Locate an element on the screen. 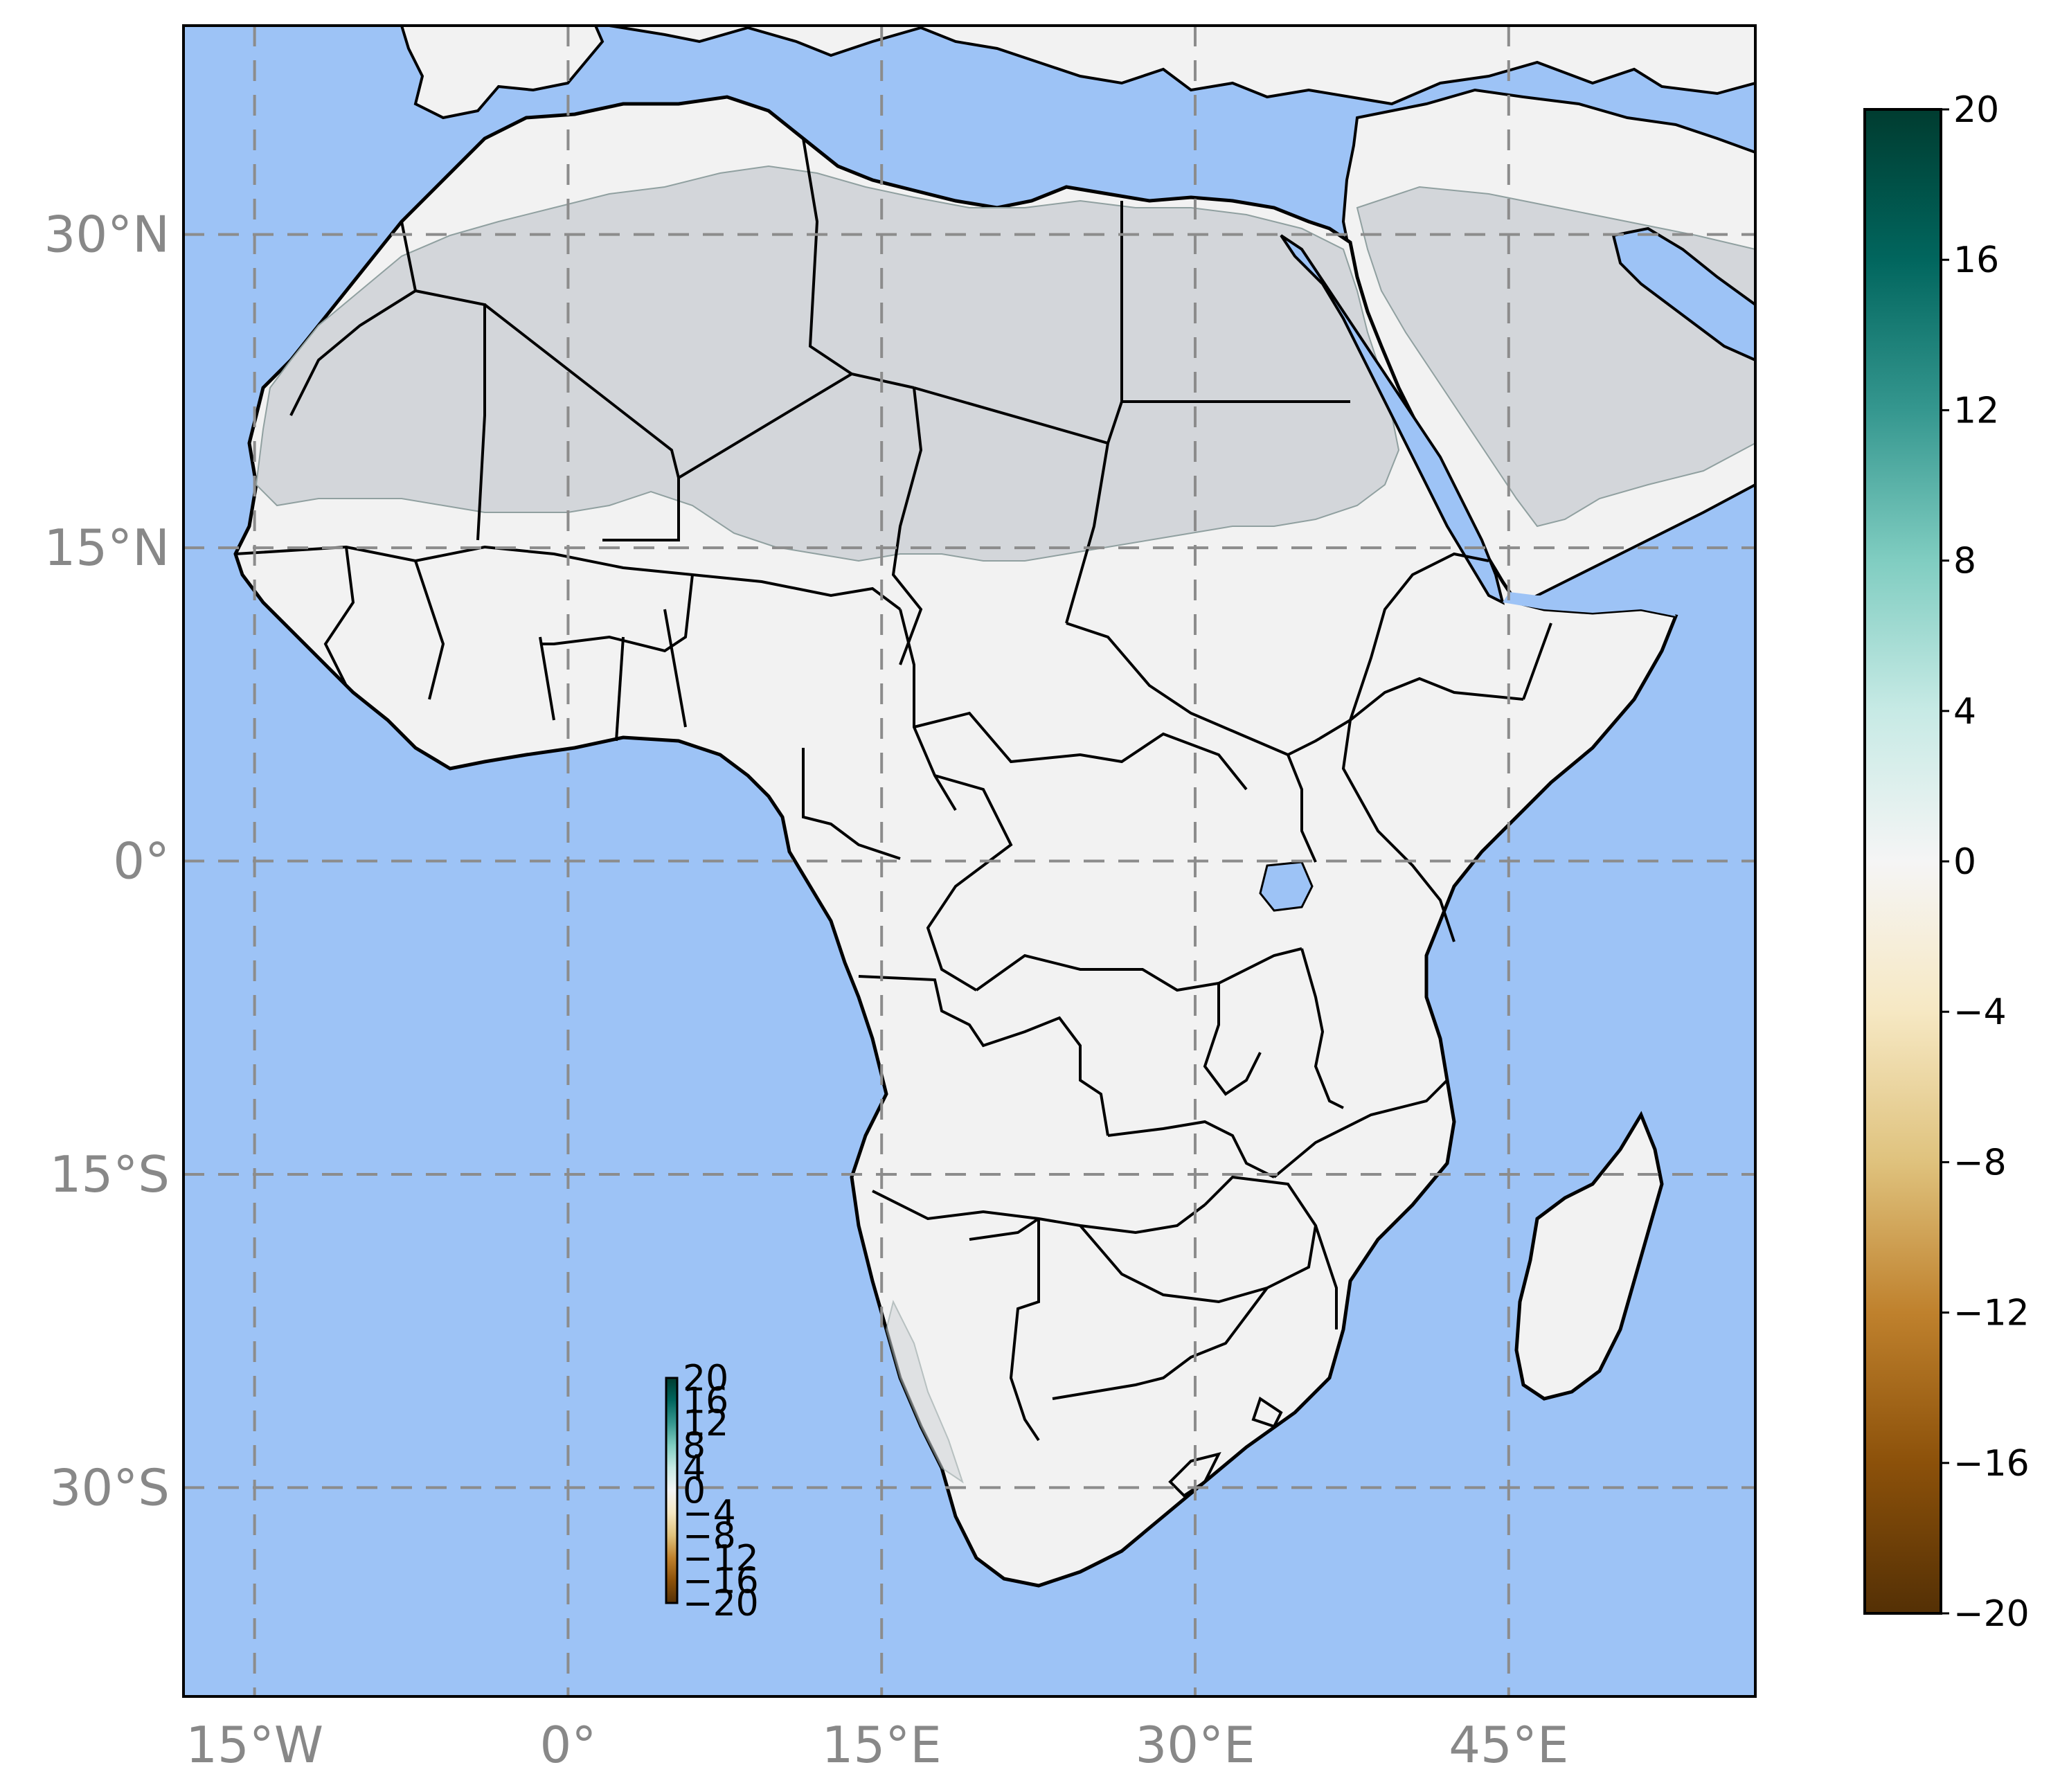 The width and height of the screenshot is (2060, 1792). mini-colorbar-tick-label: 20 is located at coordinates (705, 1378).